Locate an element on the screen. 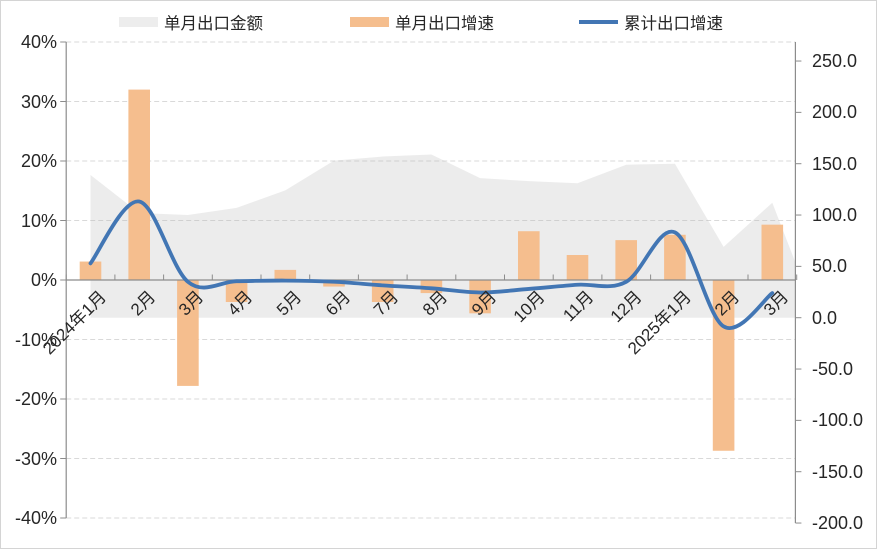  left-axis-label: 20% is located at coordinates (38, 161).